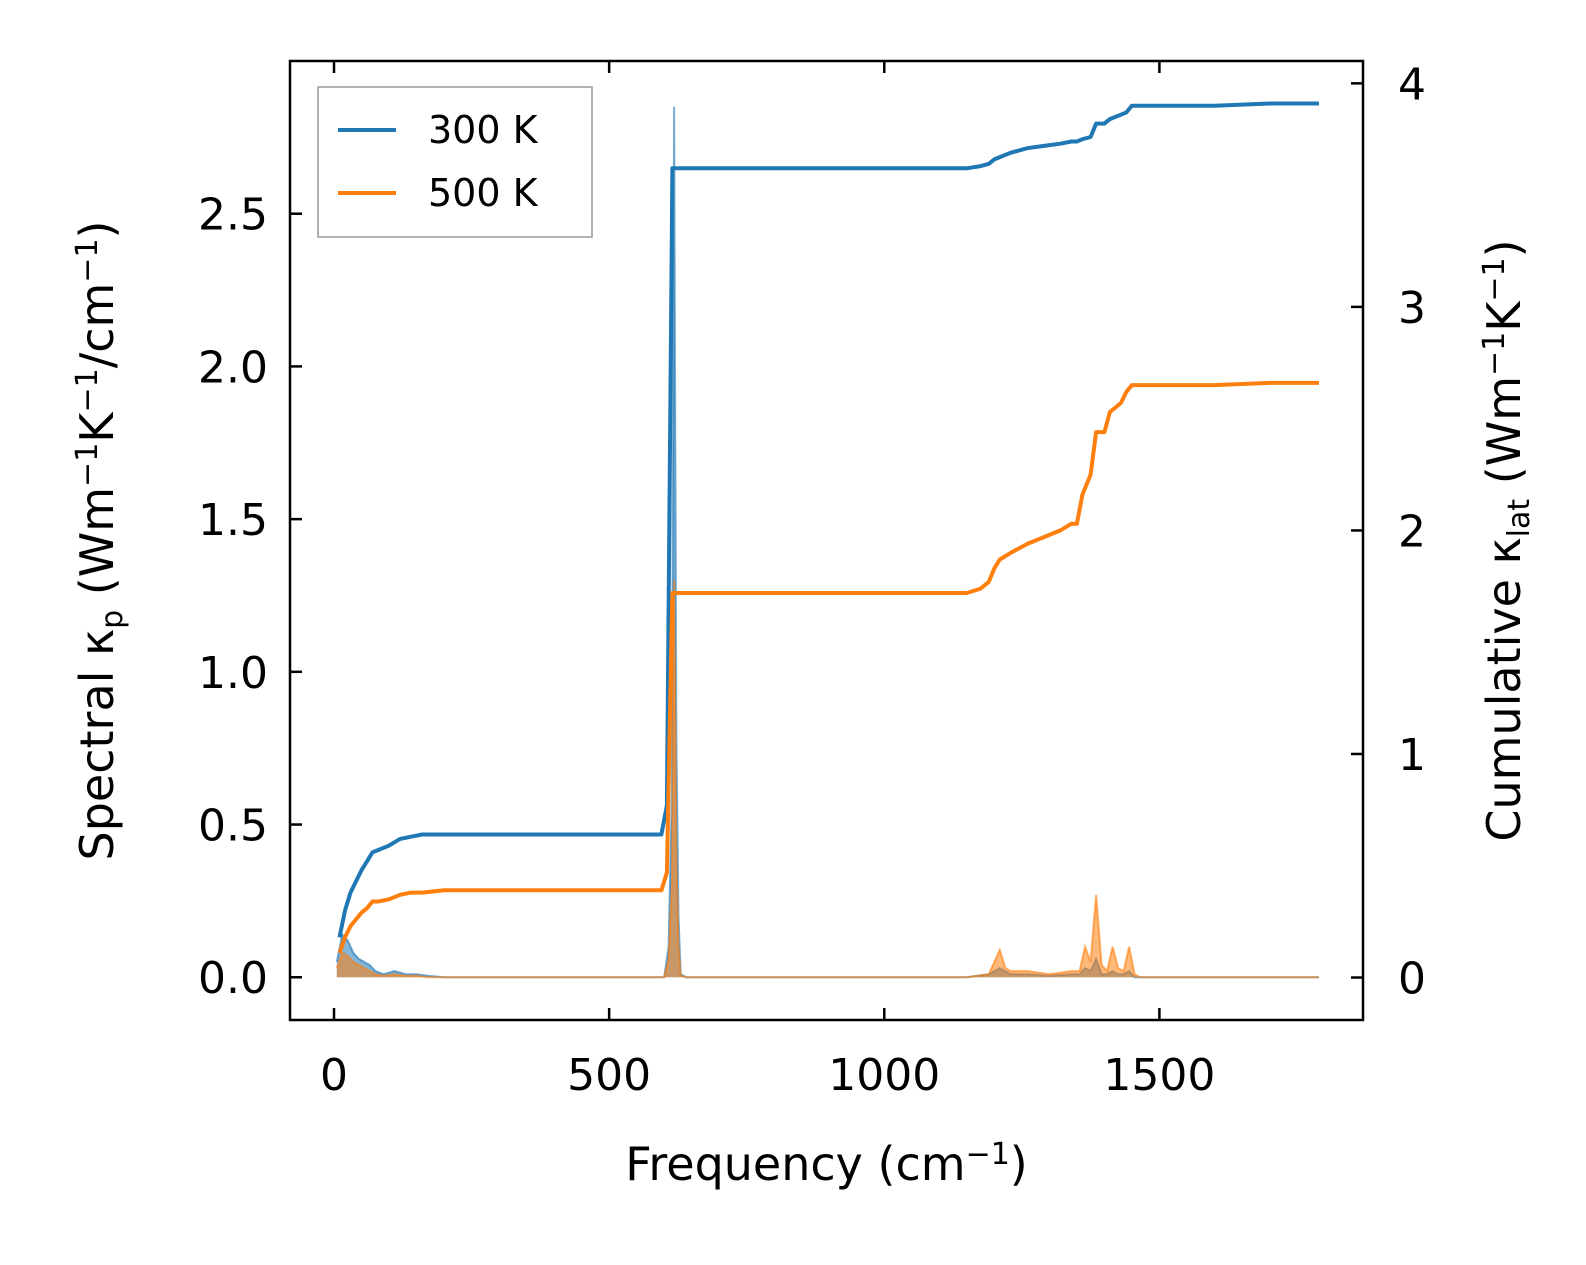  What do you see at coordinates (1412, 531) in the screenshot?
I see `y-right-tick-label: 2` at bounding box center [1412, 531].